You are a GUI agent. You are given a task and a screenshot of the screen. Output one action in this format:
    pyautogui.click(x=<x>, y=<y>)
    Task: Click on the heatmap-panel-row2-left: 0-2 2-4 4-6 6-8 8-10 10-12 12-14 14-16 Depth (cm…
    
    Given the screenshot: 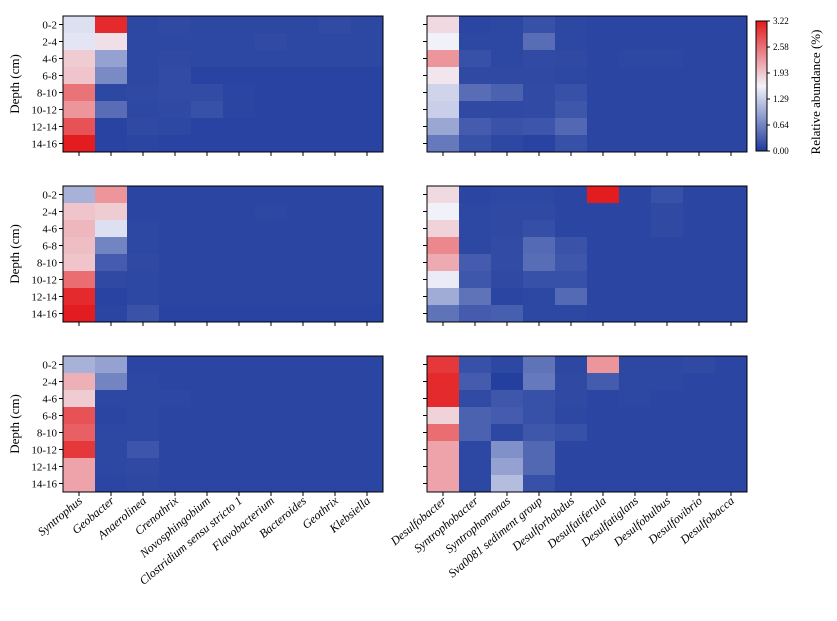 What is the action you would take?
    pyautogui.click(x=195, y=255)
    